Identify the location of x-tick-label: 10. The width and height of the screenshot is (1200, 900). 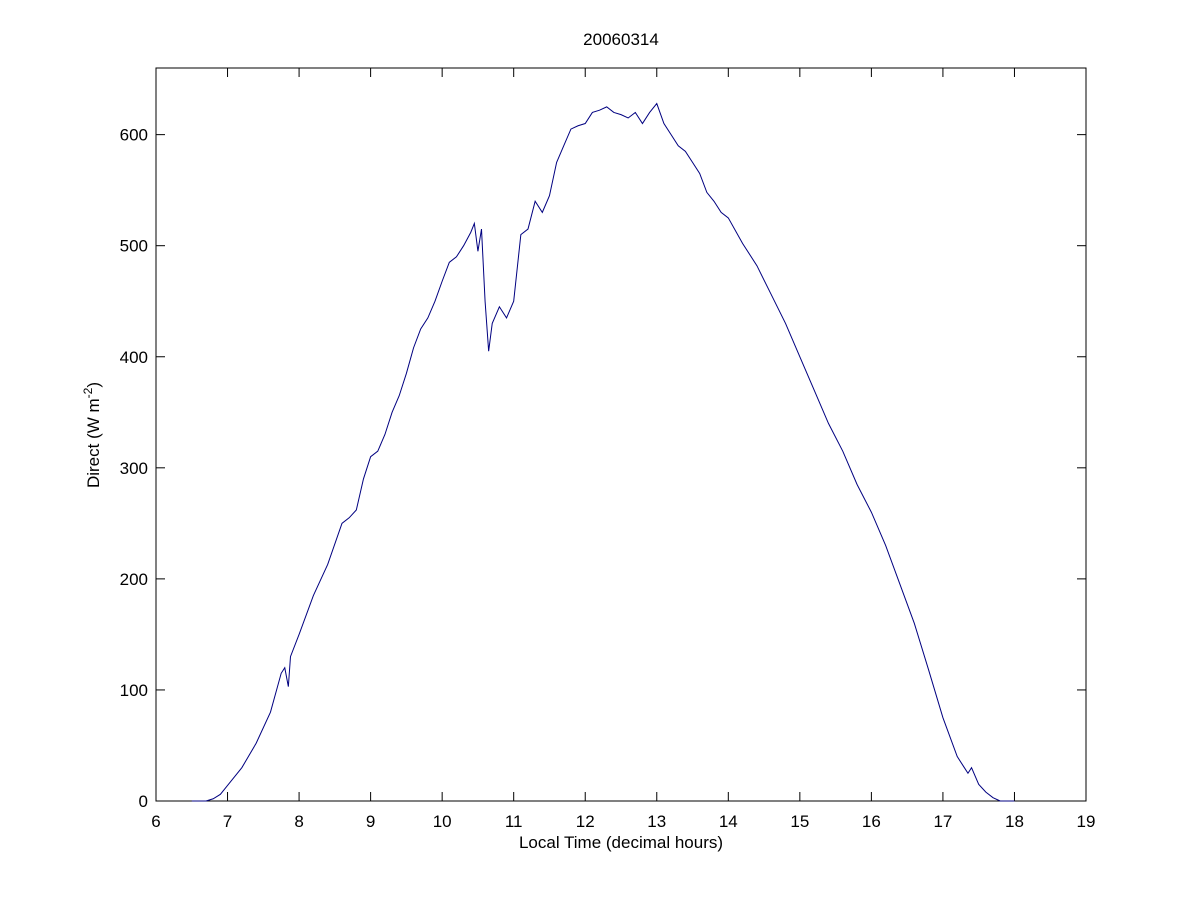
(442, 821).